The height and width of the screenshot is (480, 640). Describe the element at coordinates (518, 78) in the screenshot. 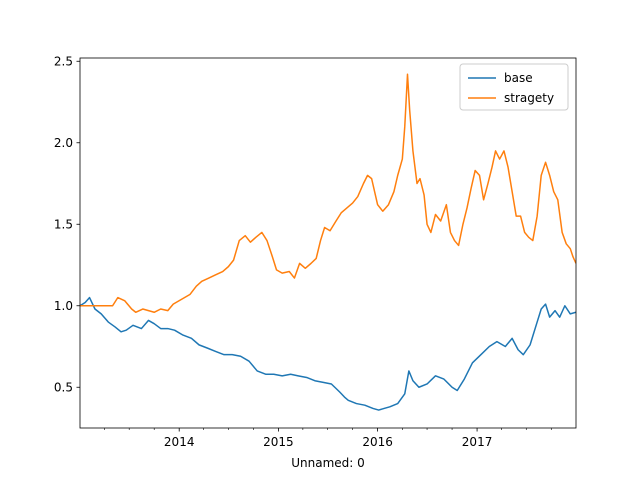

I see `legend-label-base: base` at that location.